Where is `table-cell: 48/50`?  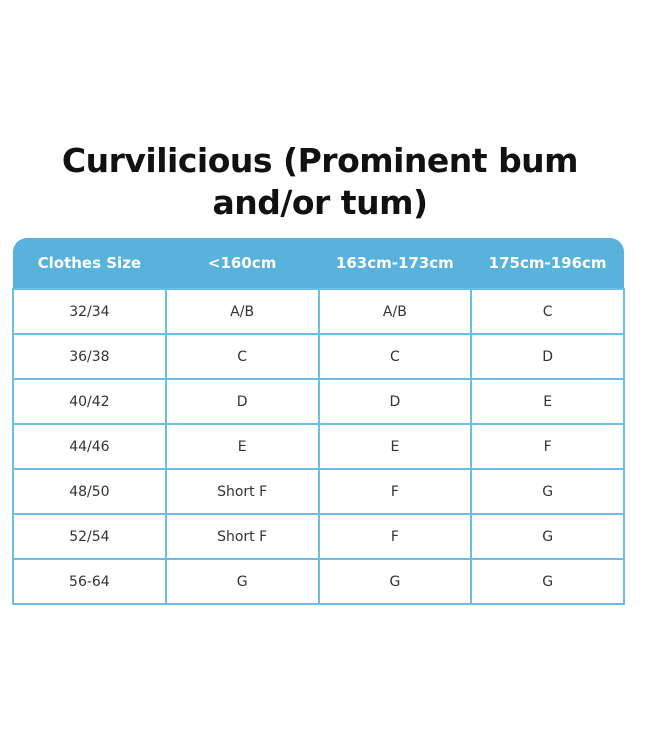 table-cell: 48/50 is located at coordinates (89, 491).